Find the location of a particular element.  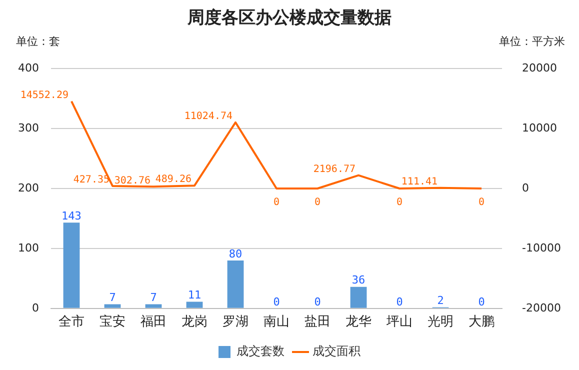

x-tick-label: 福田 is located at coordinates (153, 322).